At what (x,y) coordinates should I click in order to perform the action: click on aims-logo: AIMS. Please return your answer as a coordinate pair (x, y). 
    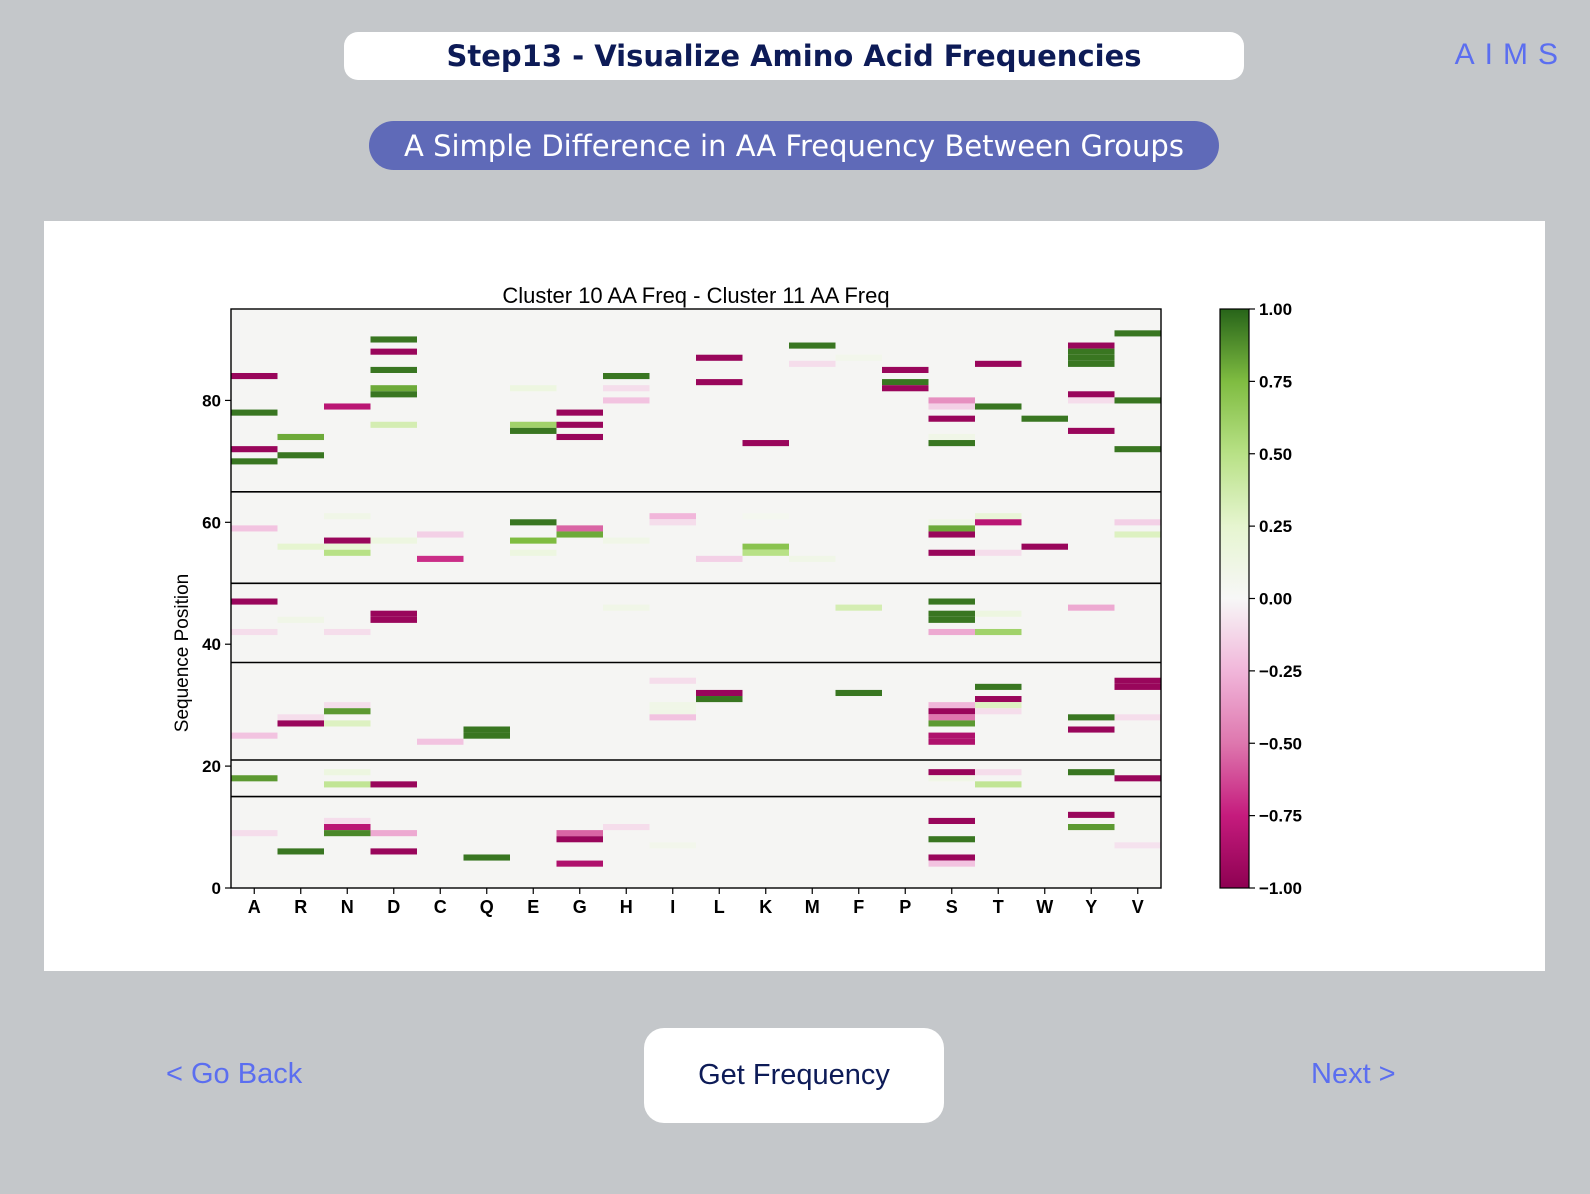
    Looking at the image, I should click on (1511, 55).